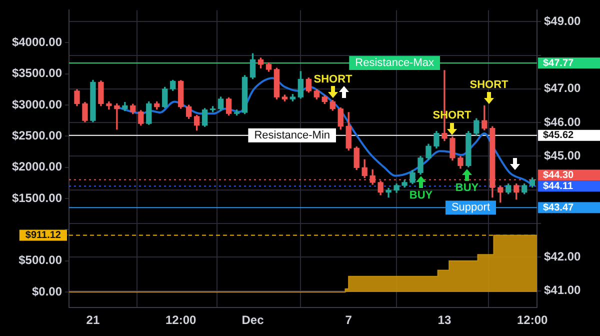 The width and height of the screenshot is (600, 336). What do you see at coordinates (394, 63) in the screenshot?
I see `ref-line-label: Resistance-Max` at bounding box center [394, 63].